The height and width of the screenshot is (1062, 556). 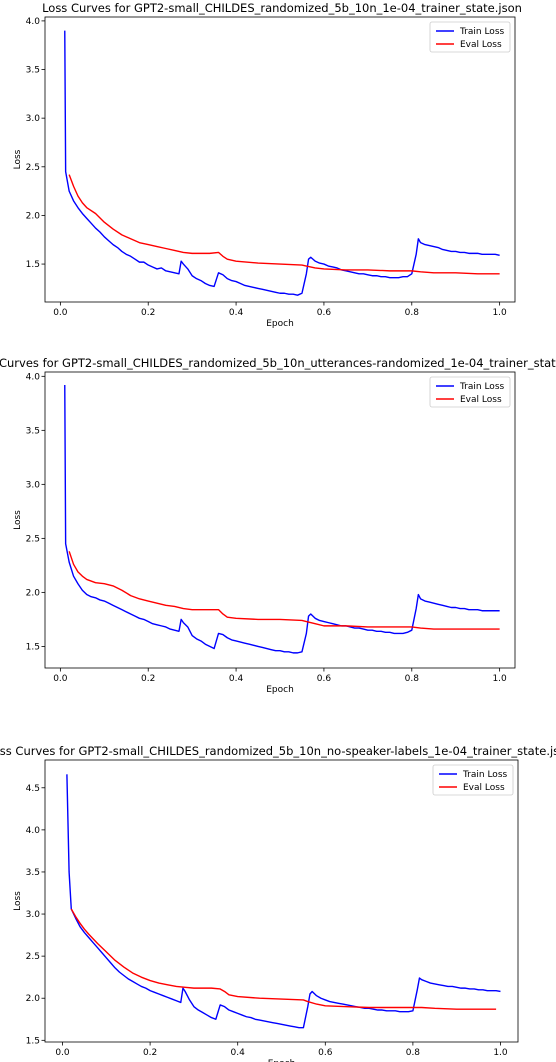 I want to click on y-tick-label: 4.5, so click(x=33, y=789).